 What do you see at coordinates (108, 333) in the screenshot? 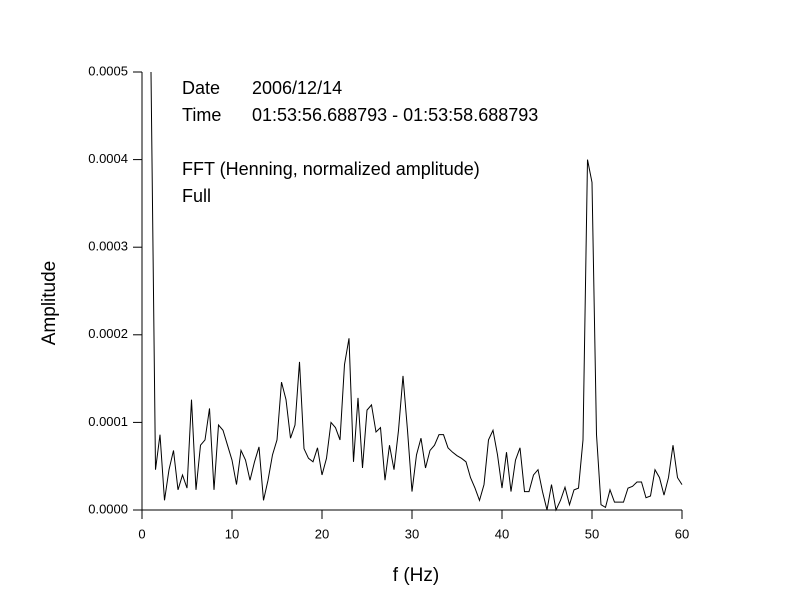
I see `y-tick-label: 0.0002` at bounding box center [108, 333].